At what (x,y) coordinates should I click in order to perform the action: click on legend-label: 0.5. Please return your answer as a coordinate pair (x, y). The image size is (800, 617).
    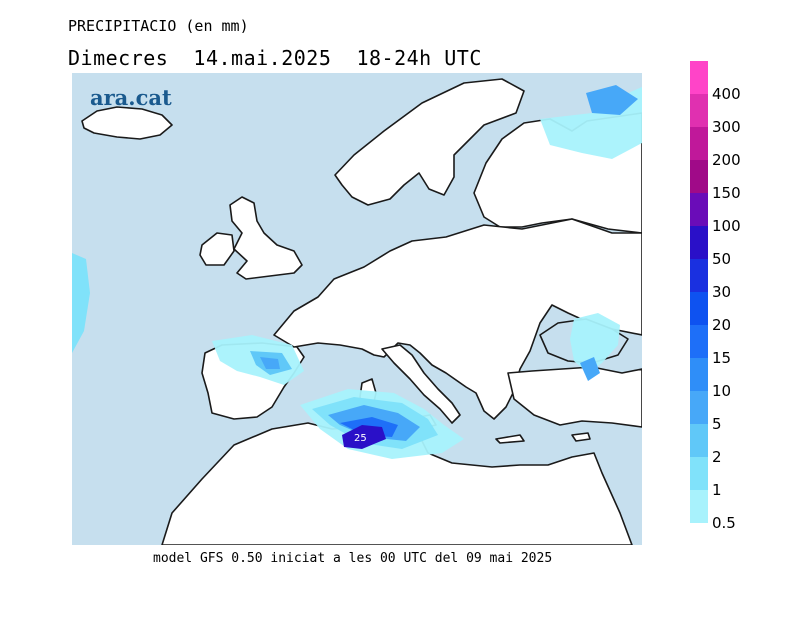
    Looking at the image, I should click on (724, 523).